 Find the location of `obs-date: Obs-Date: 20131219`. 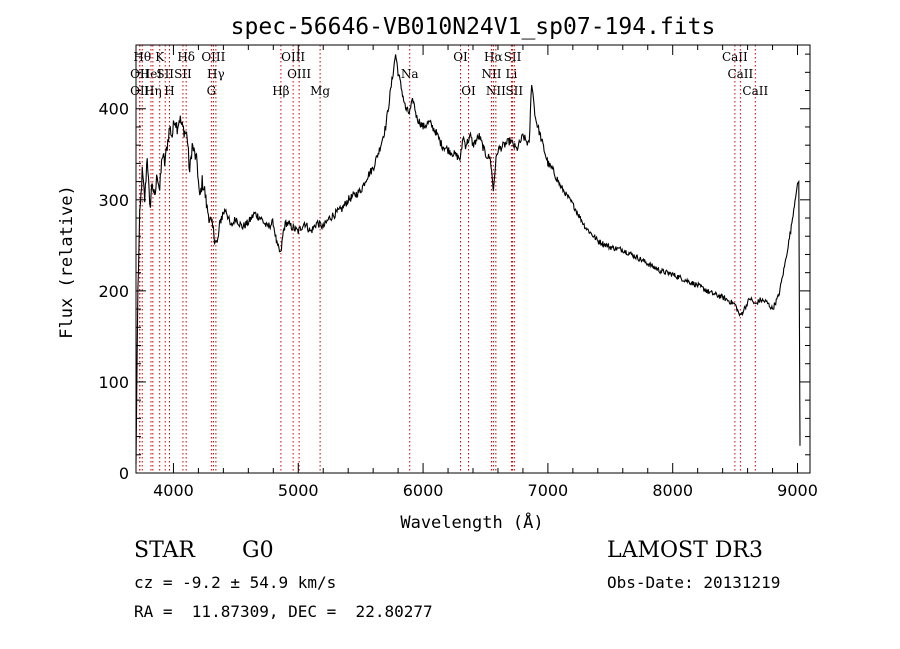

obs-date: Obs-Date: 20131219 is located at coordinates (694, 582).